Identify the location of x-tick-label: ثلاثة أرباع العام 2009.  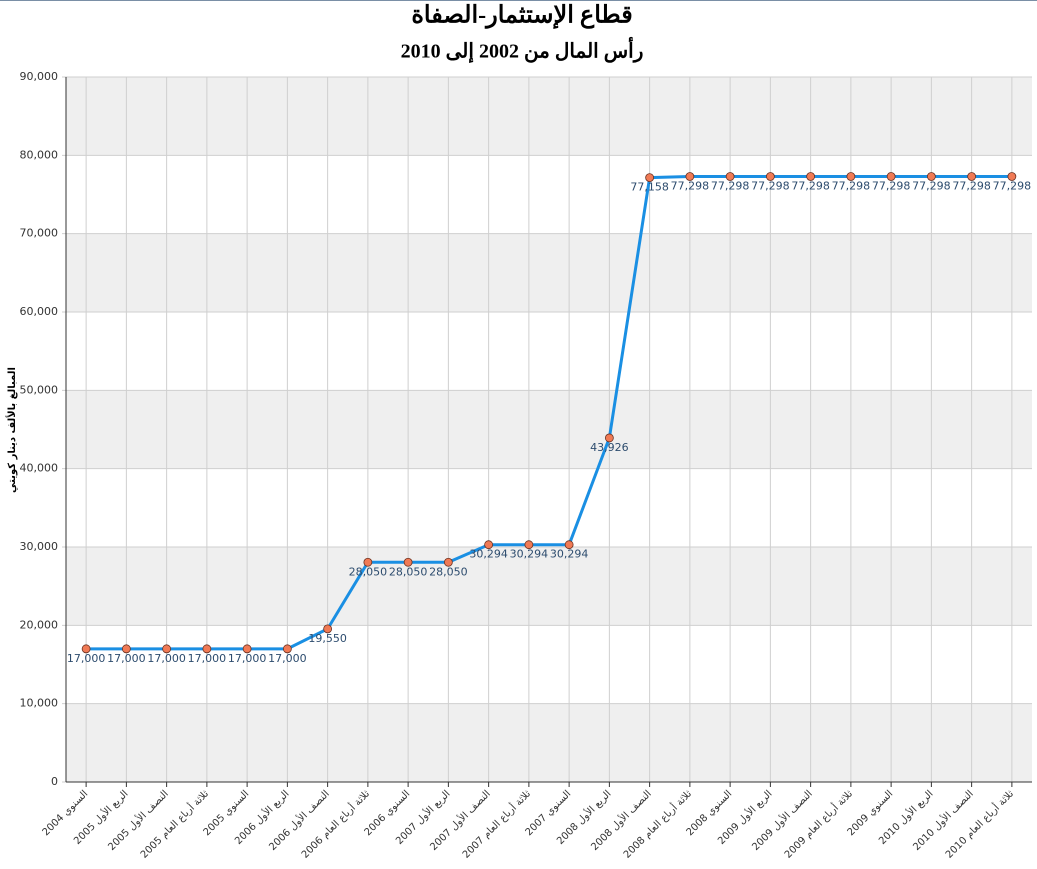
(818, 824).